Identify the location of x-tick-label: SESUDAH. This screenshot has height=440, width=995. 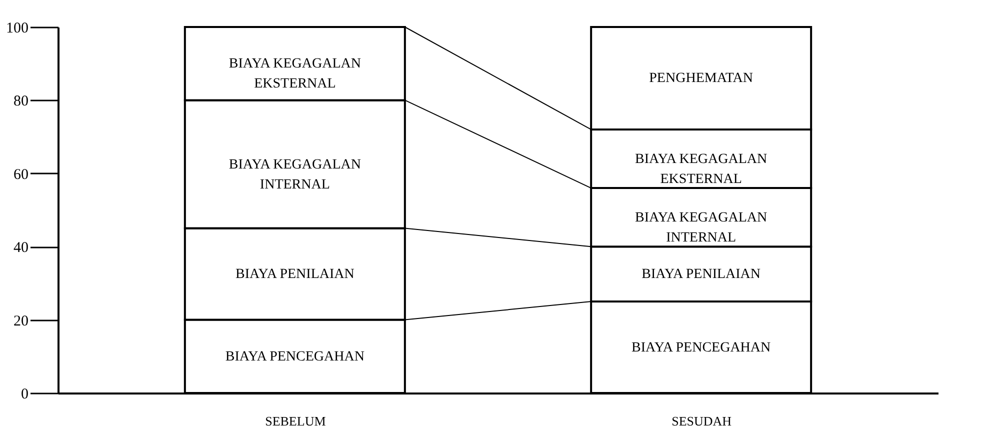
(702, 421).